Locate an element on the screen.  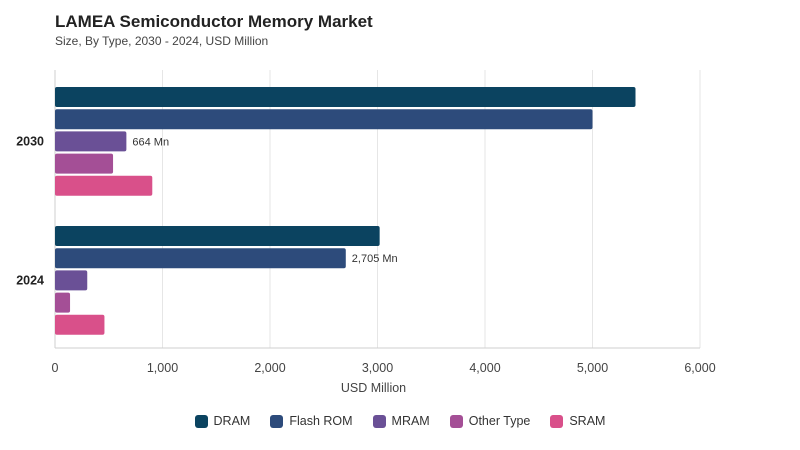
x-tick-label: 3,000 is located at coordinates (377, 368).